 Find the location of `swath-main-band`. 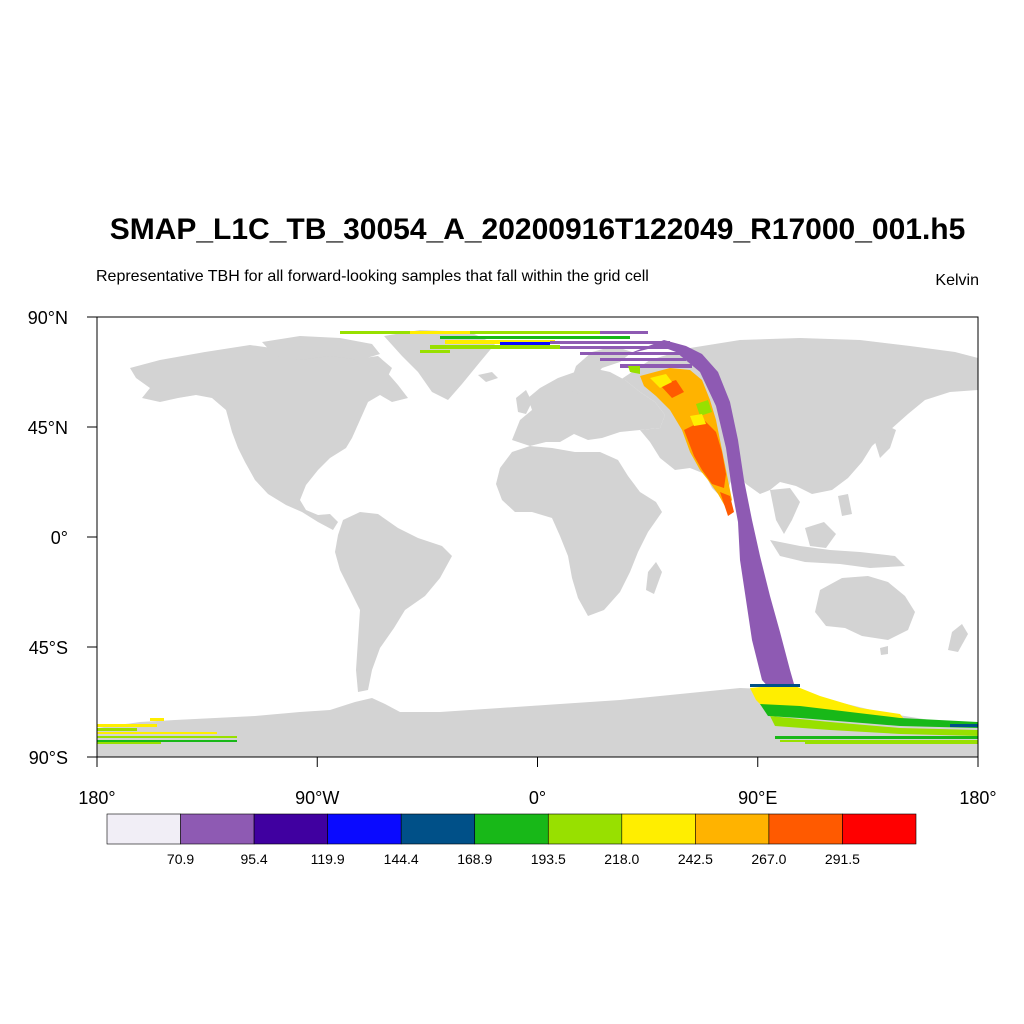

swath-main-band is located at coordinates (713, 520).